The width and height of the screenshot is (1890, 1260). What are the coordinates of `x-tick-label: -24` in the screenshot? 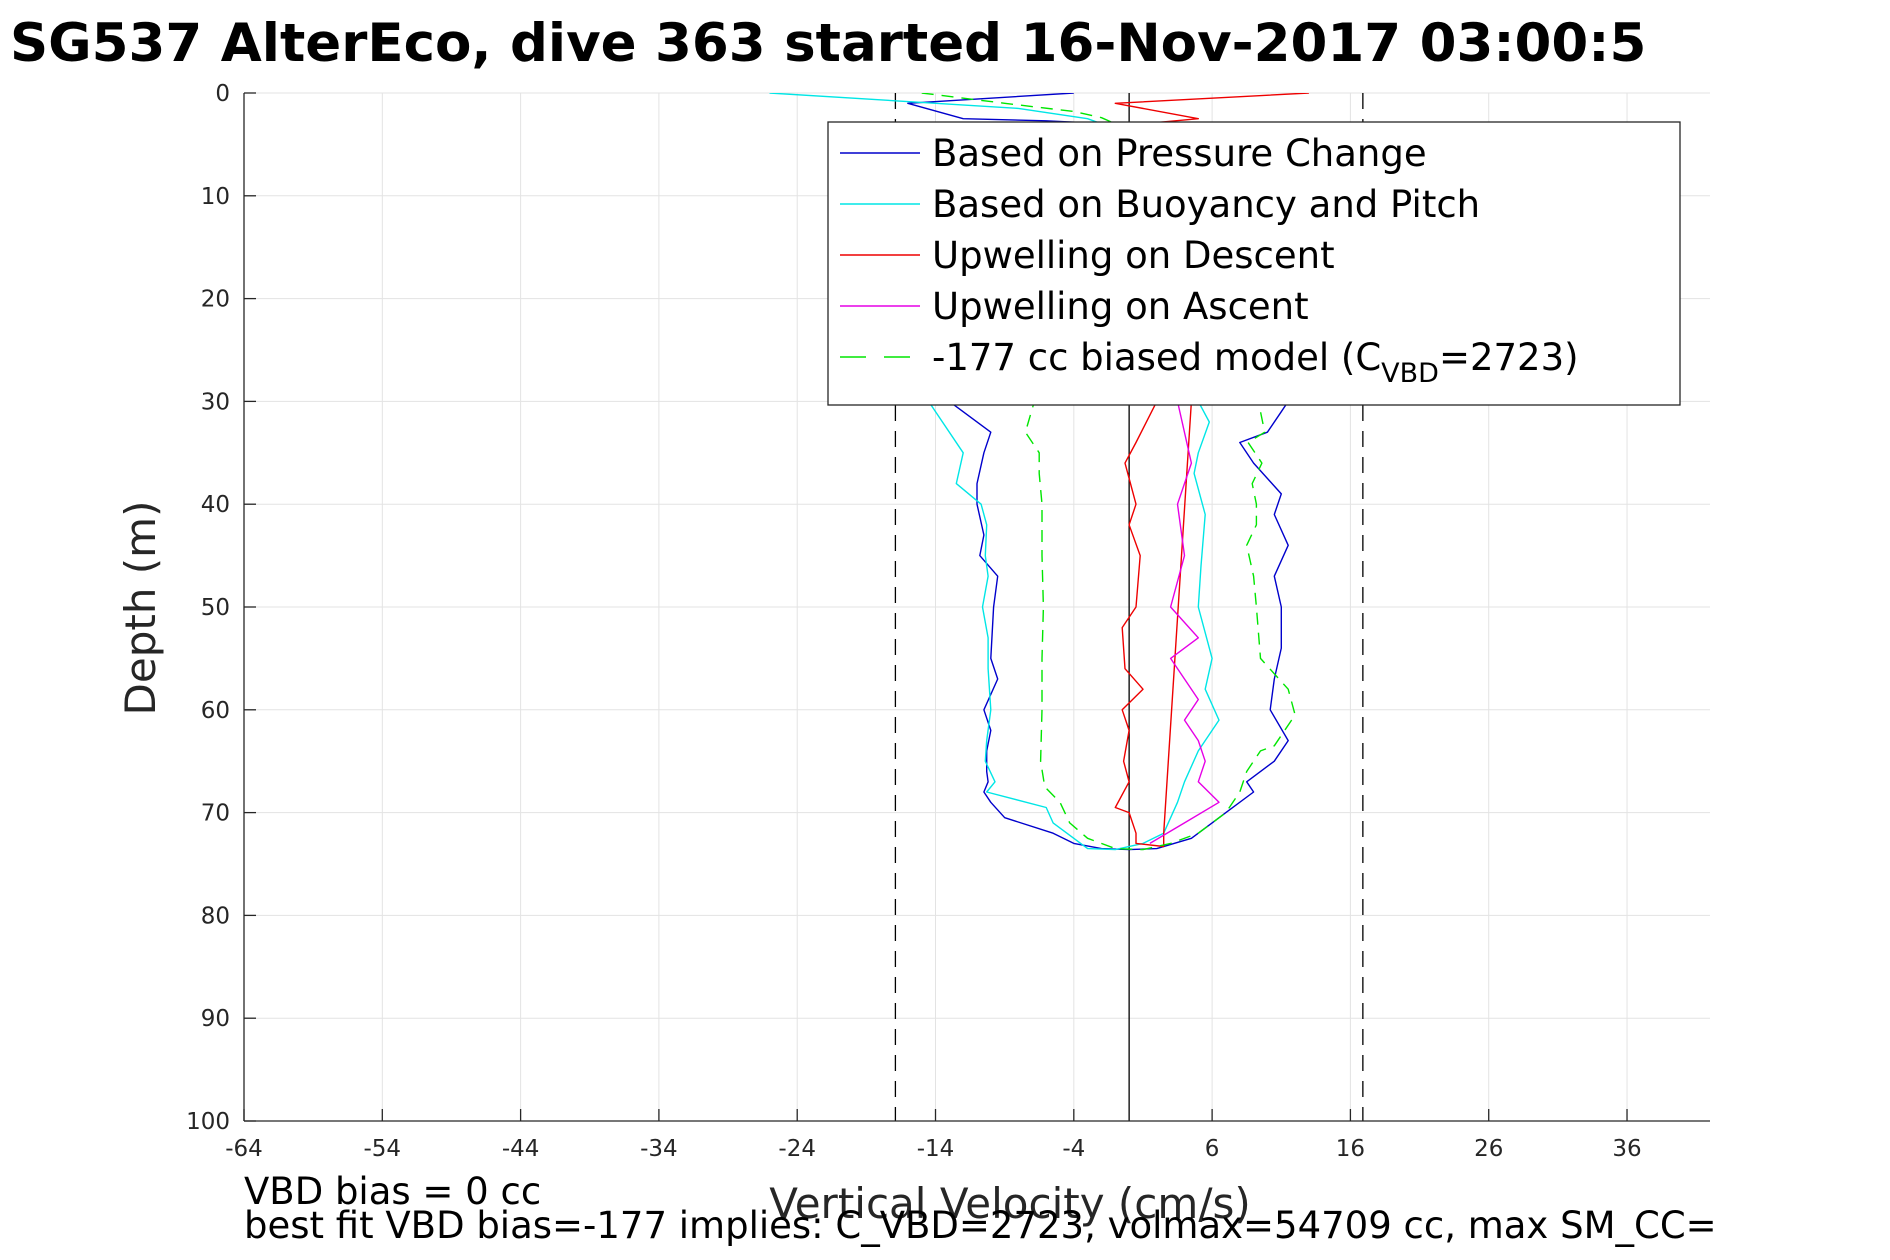 It's located at (797, 1149).